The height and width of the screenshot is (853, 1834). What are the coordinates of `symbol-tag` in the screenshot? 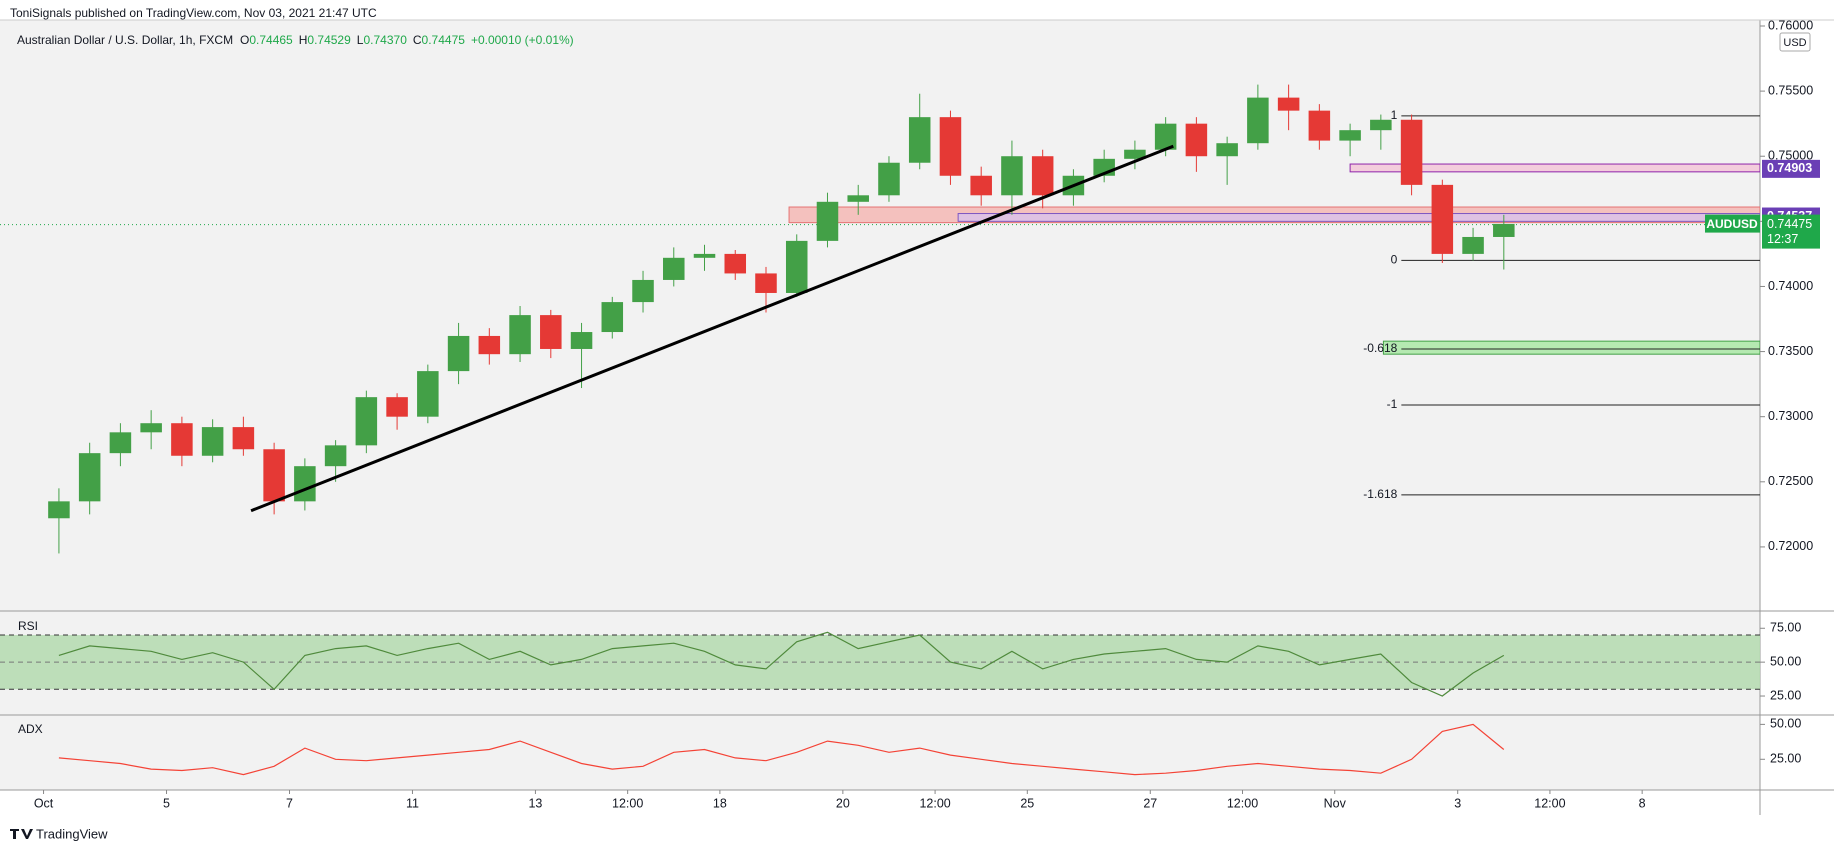 It's located at (1732, 223).